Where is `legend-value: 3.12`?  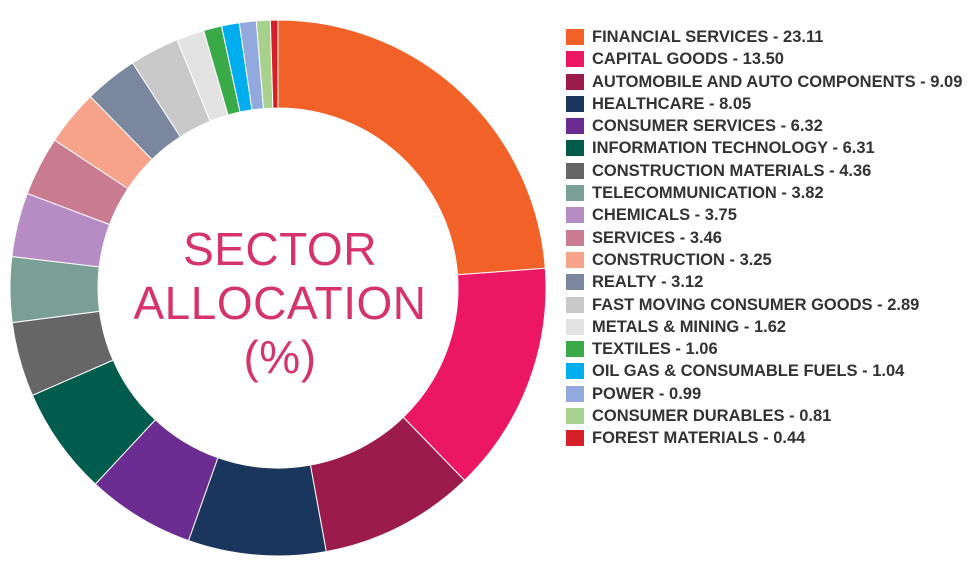
legend-value: 3.12 is located at coordinates (687, 282).